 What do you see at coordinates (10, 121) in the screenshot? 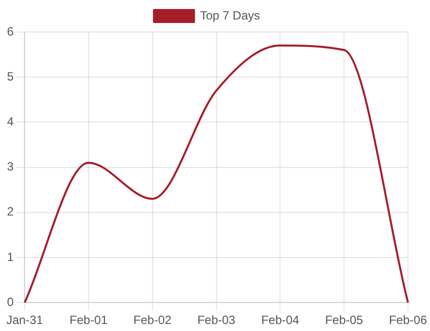
I see `y-tick-label: 4` at bounding box center [10, 121].